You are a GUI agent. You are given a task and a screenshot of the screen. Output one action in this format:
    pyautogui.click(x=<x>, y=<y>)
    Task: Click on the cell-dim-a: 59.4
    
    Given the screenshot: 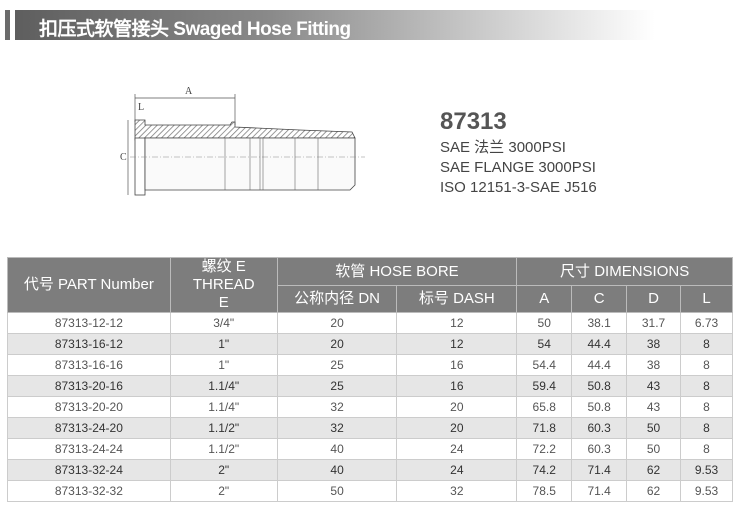 What is the action you would take?
    pyautogui.click(x=544, y=386)
    